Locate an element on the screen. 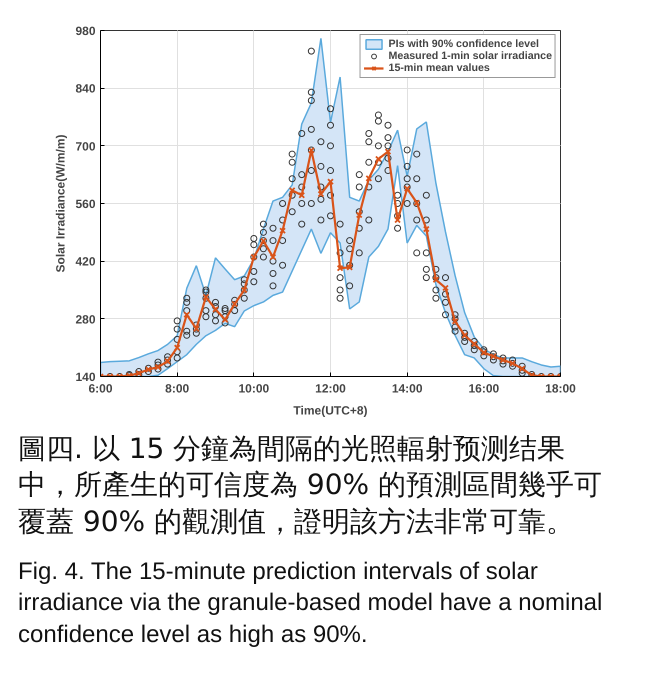 This screenshot has width=652, height=673. x-tick-label: 16:00 is located at coordinates (484, 389).